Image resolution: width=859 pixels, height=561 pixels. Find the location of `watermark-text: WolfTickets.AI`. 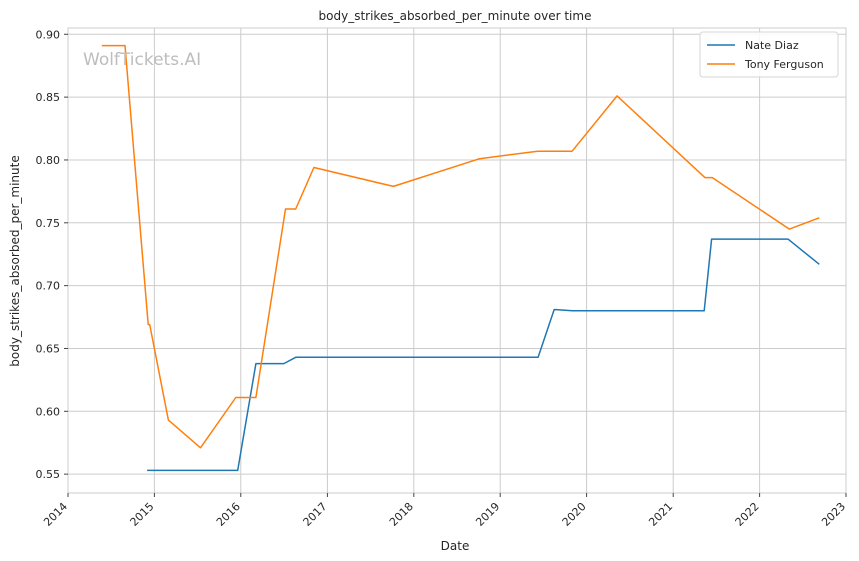

watermark-text: WolfTickets.AI is located at coordinates (142, 60).